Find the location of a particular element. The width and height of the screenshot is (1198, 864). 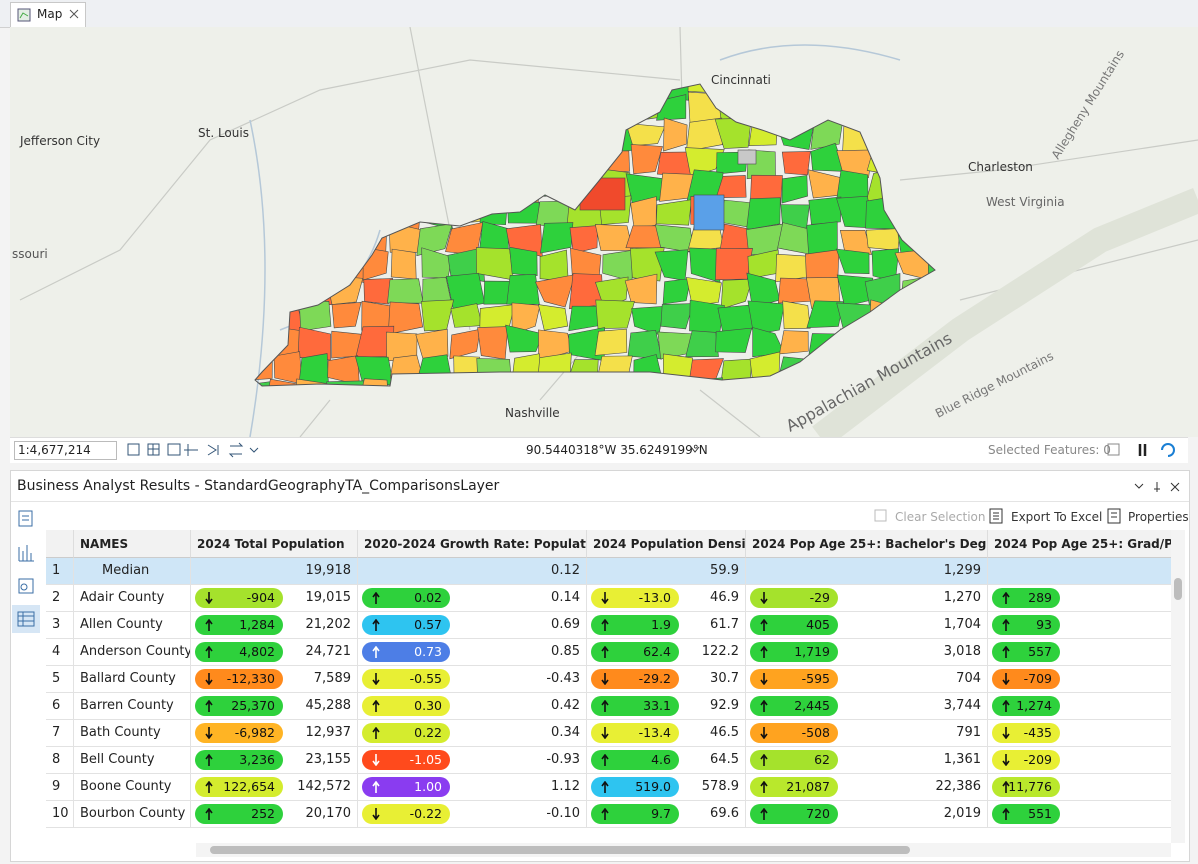

median-value: 1,299 is located at coordinates (867, 571).